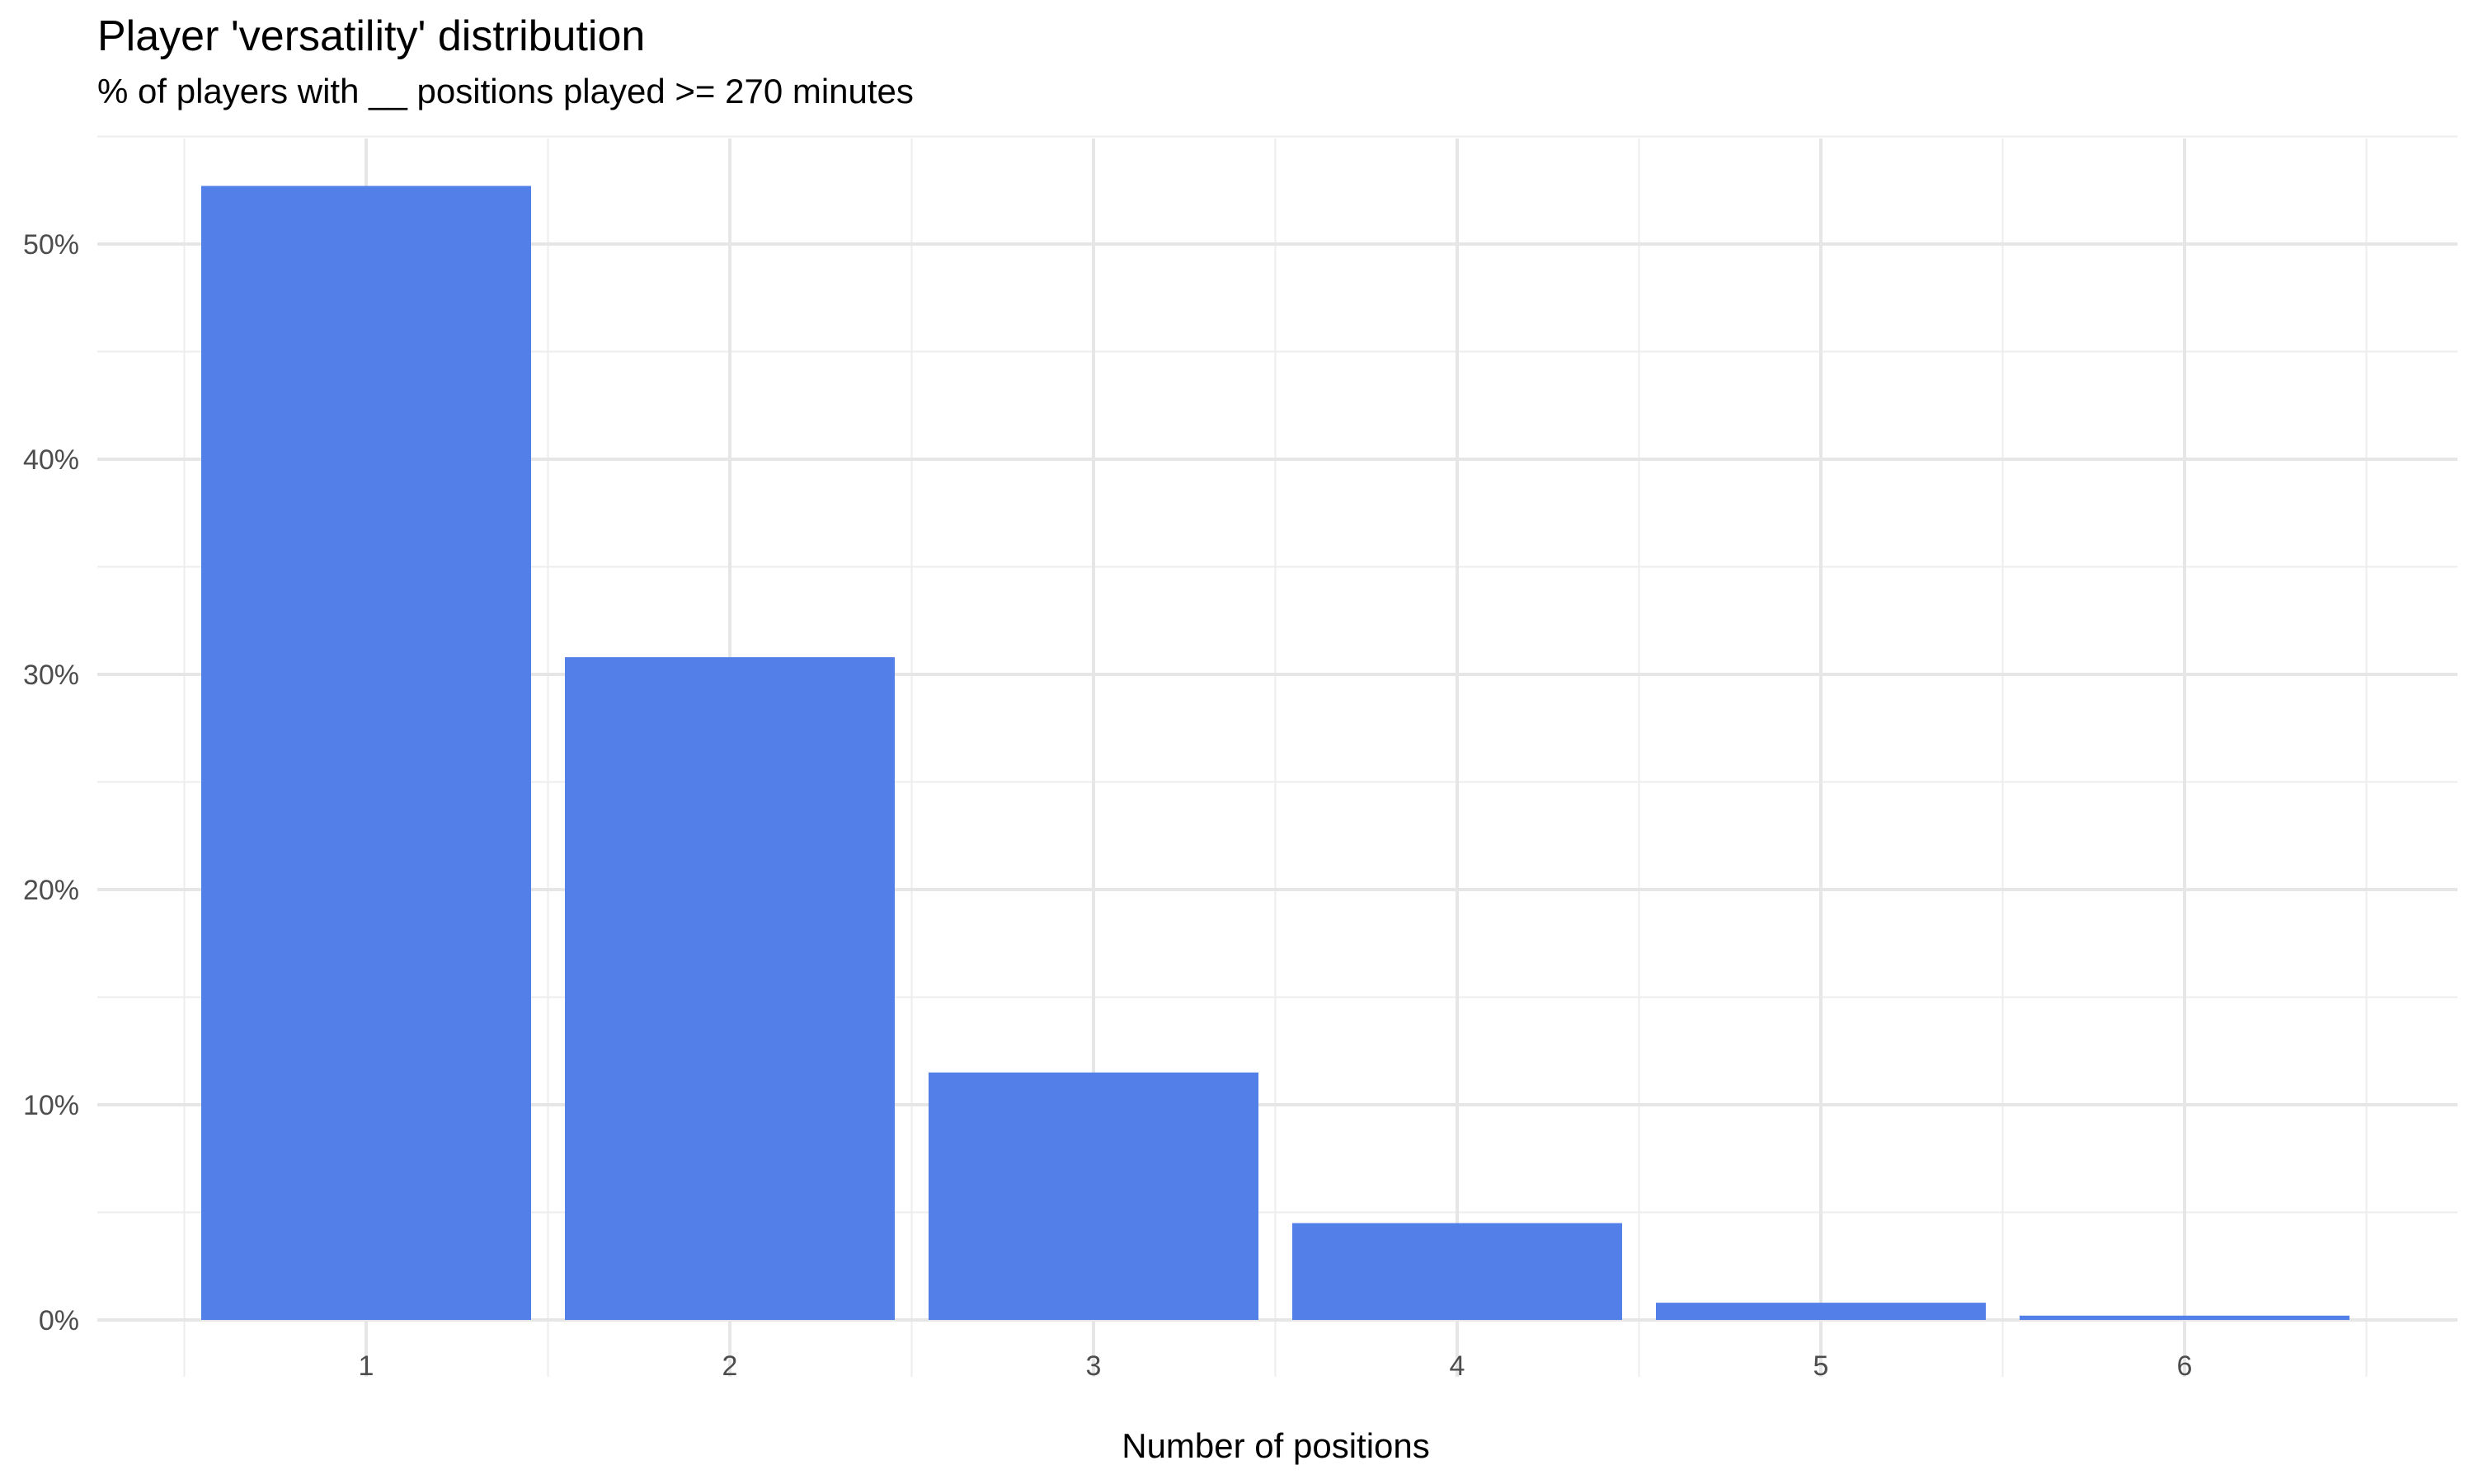  I want to click on y-tick-label: 20%, so click(51, 891).